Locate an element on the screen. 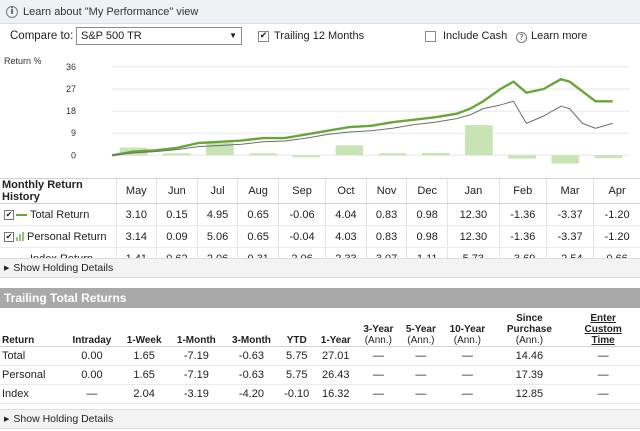 This screenshot has width=640, height=431. show-holding-details-trailing: ▶ Show Holding Details is located at coordinates (320, 419).